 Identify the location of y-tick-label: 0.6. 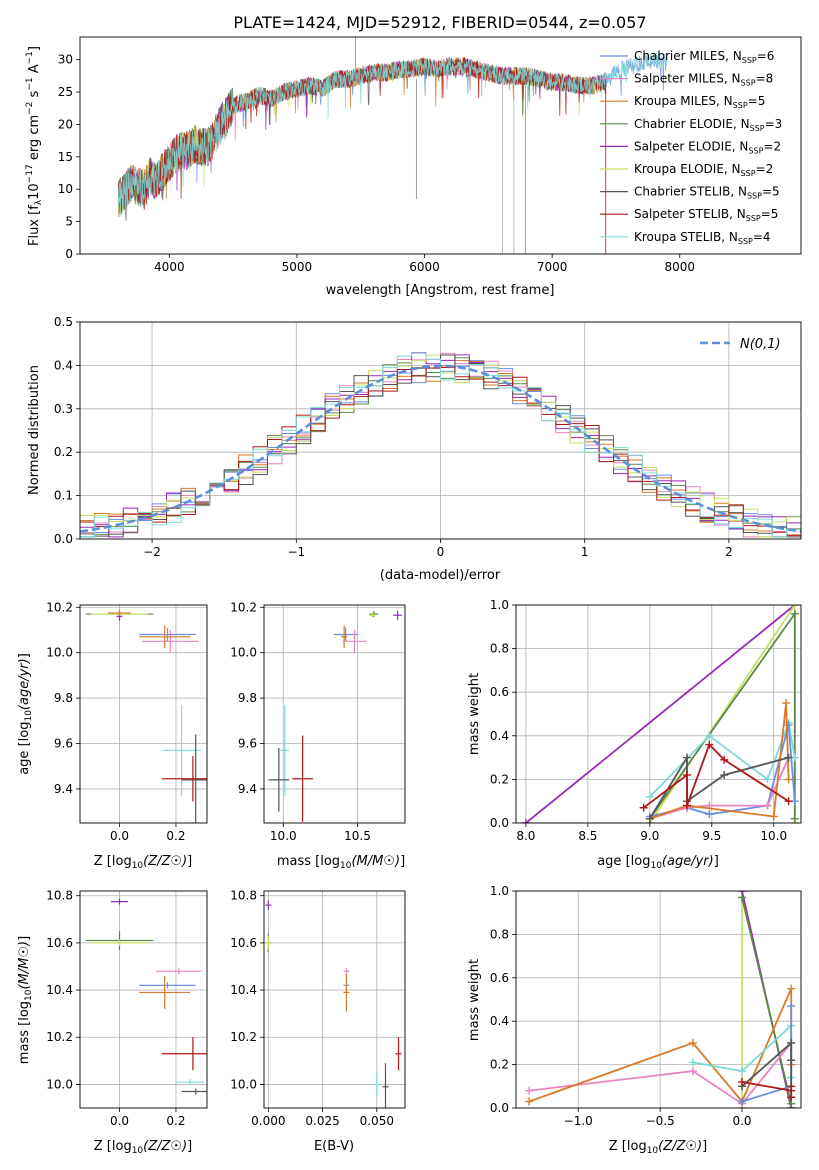
(499, 978).